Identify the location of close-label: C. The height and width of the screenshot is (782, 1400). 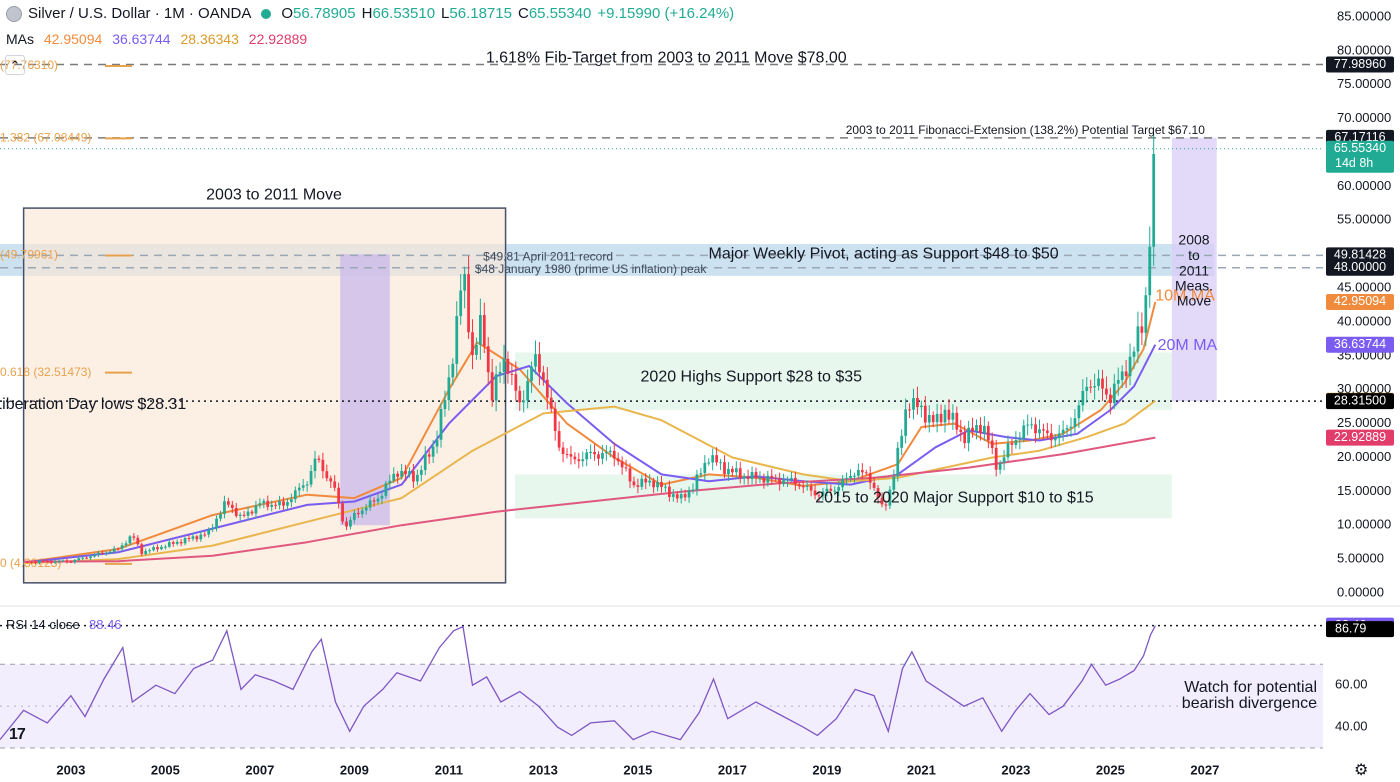
(523, 13).